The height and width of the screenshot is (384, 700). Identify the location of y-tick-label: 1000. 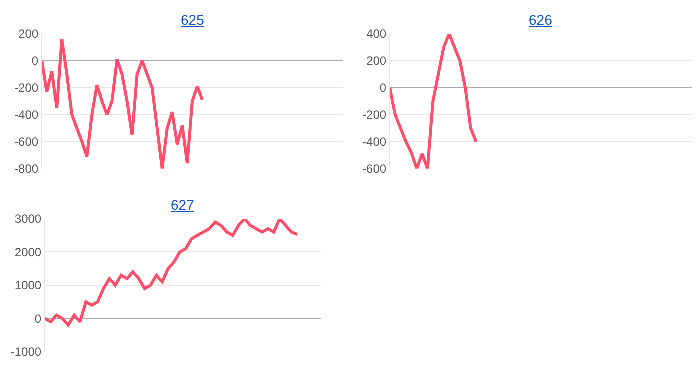
(28, 285).